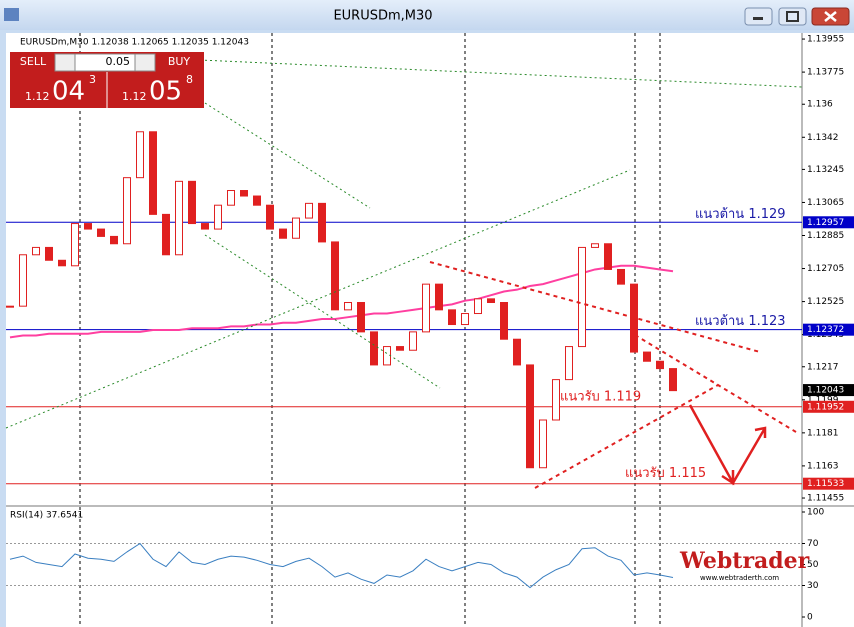  I want to click on maximize-button, so click(792, 16).